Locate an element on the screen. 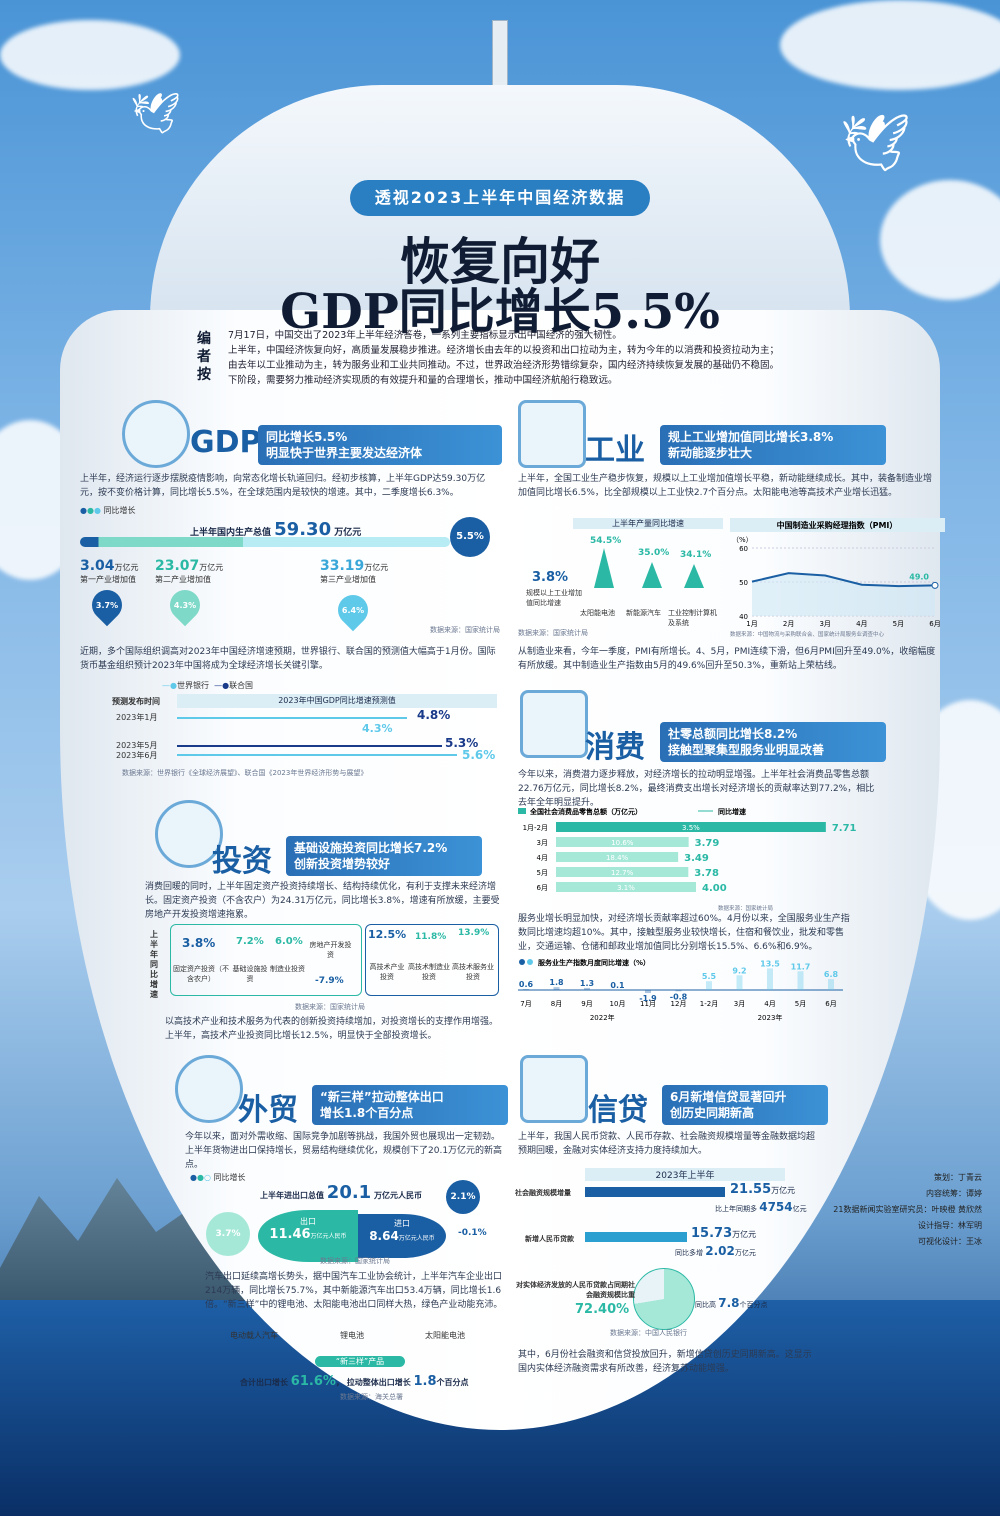 The height and width of the screenshot is (1516, 1000). inv-hi-value: 12.5% is located at coordinates (387, 934).